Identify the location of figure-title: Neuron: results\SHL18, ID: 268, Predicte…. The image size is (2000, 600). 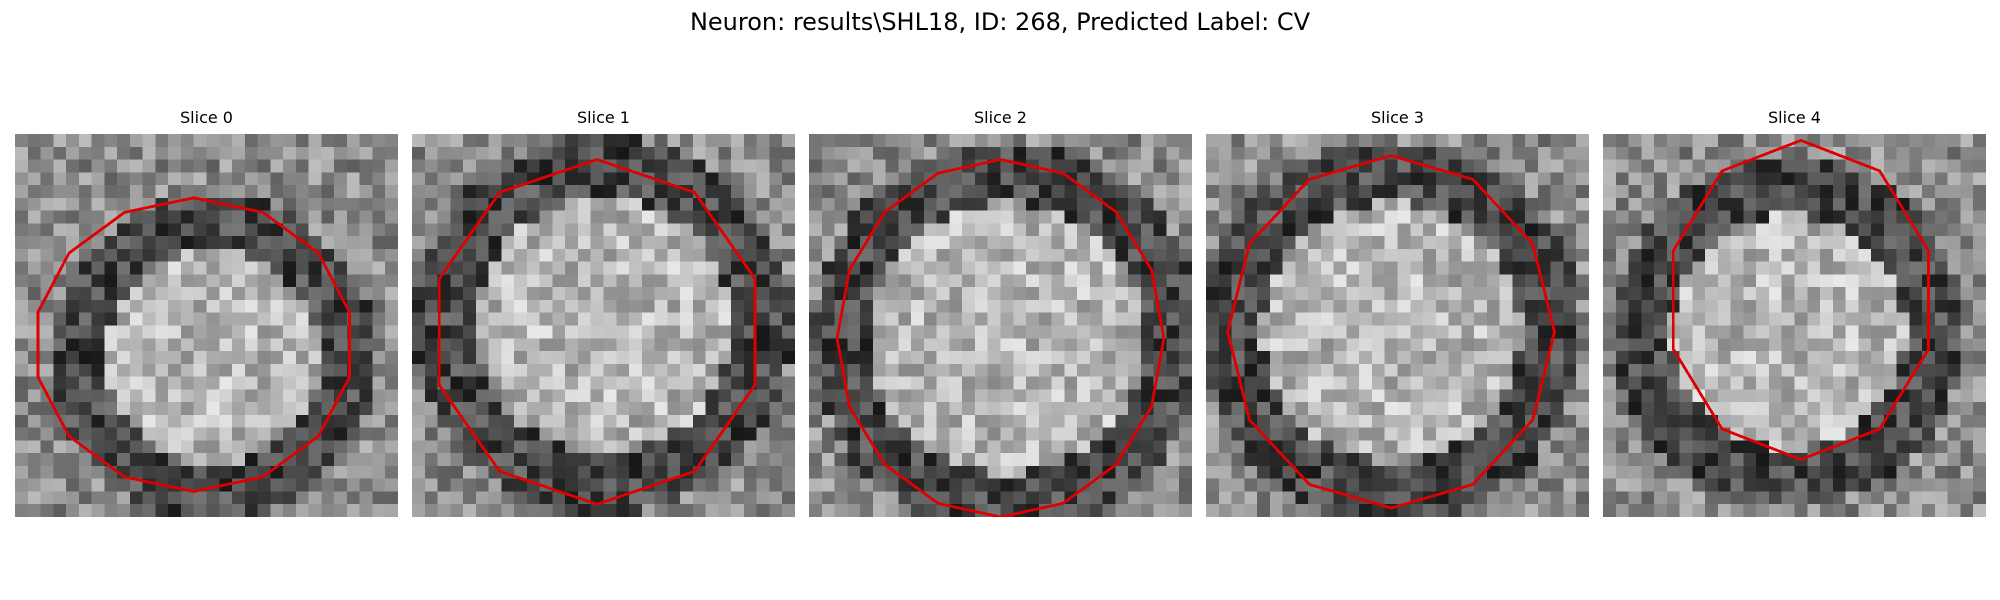
(1000, 22).